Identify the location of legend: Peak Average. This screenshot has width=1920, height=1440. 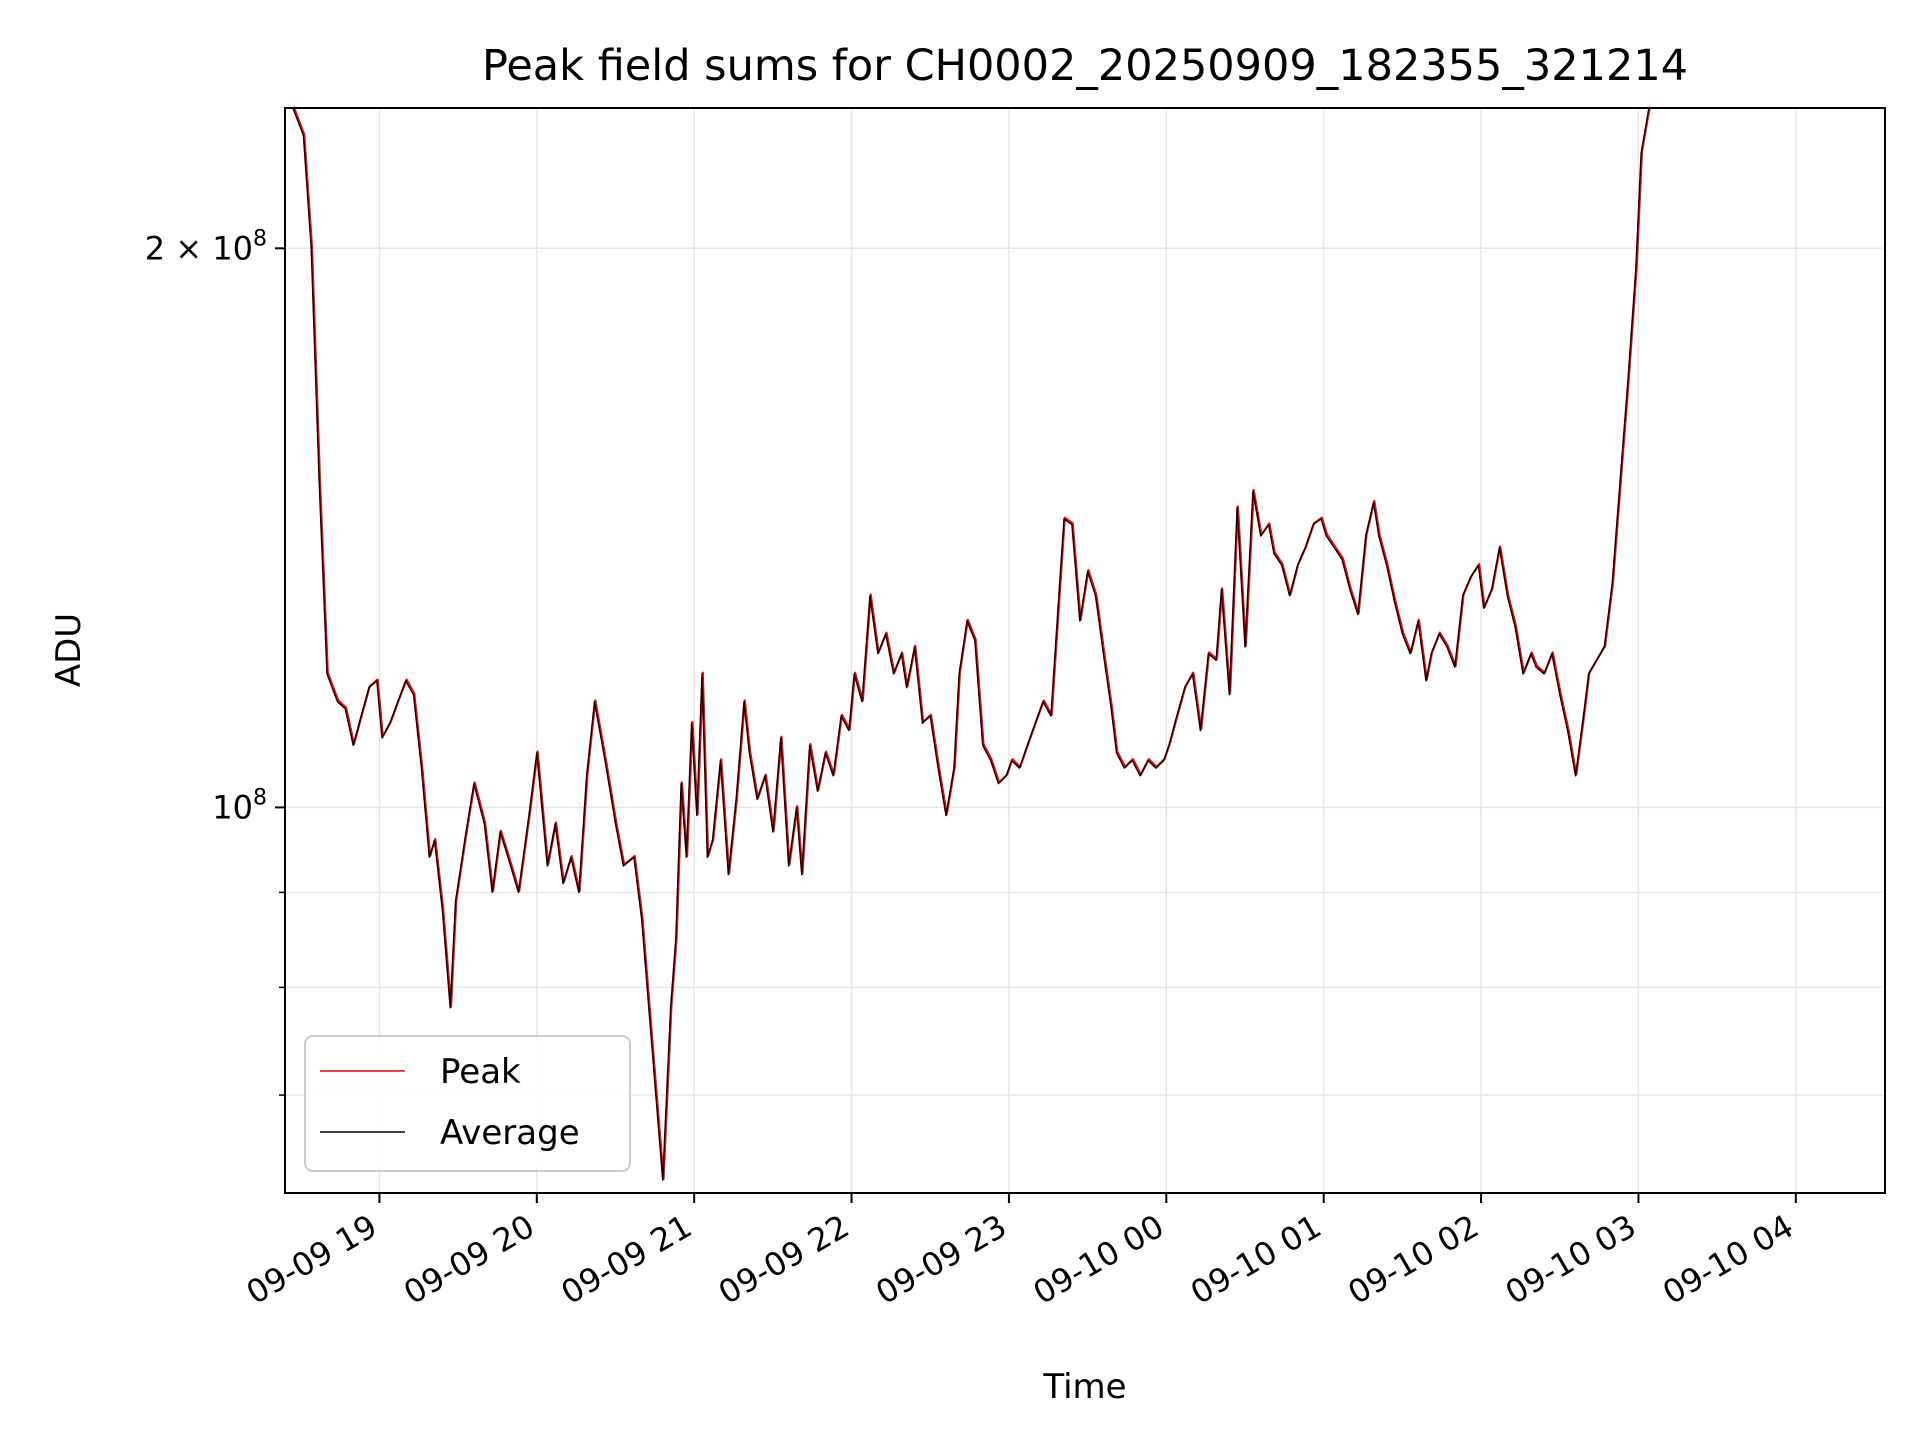
(467, 1103).